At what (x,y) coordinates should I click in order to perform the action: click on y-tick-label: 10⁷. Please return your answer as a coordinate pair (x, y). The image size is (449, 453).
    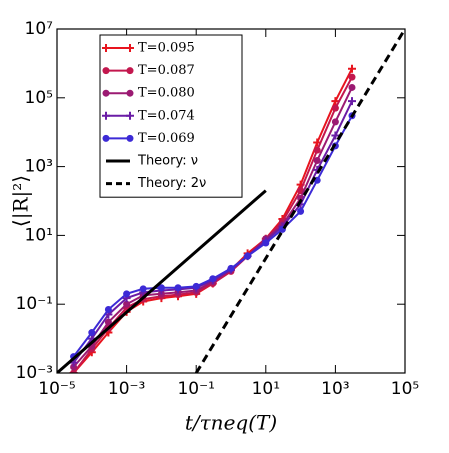
    Looking at the image, I should click on (39, 29).